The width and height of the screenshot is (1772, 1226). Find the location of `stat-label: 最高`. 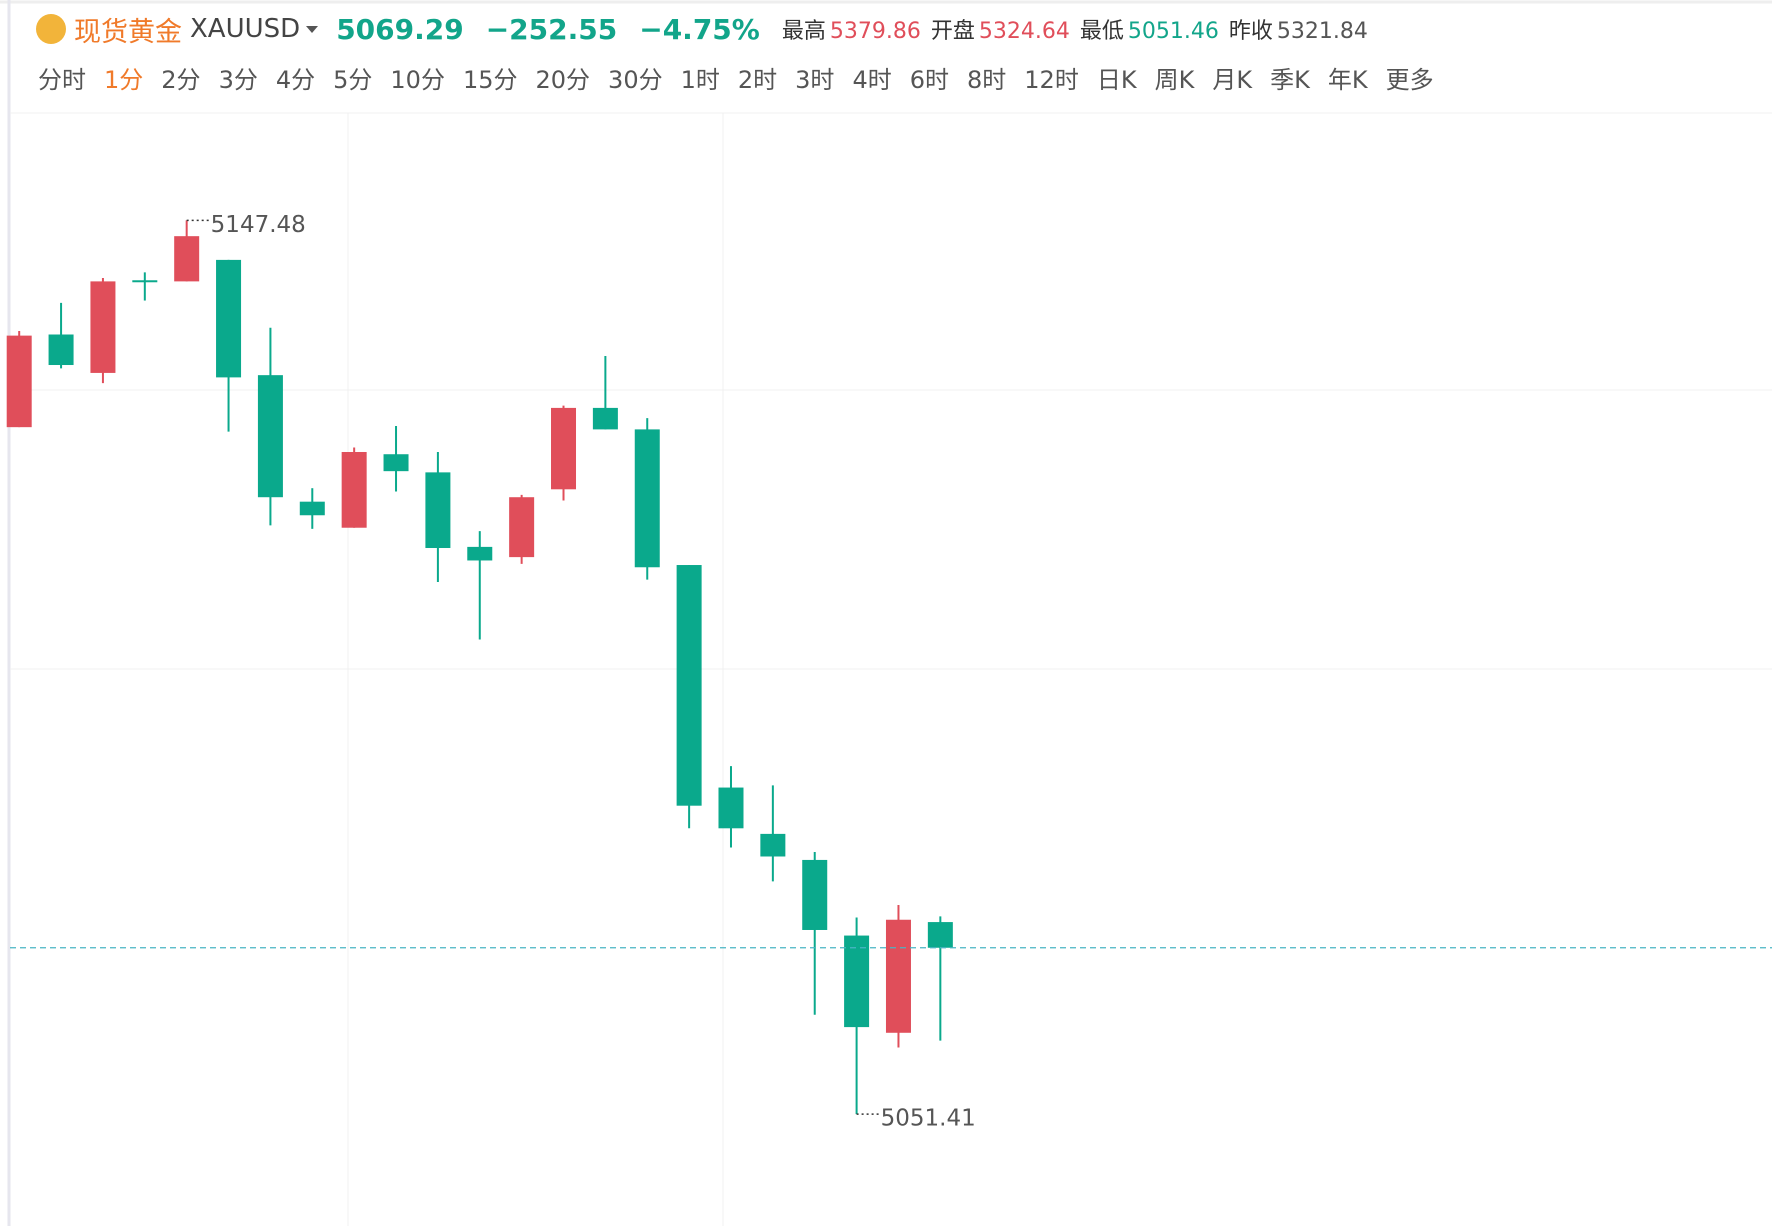

stat-label: 最高 is located at coordinates (803, 31).